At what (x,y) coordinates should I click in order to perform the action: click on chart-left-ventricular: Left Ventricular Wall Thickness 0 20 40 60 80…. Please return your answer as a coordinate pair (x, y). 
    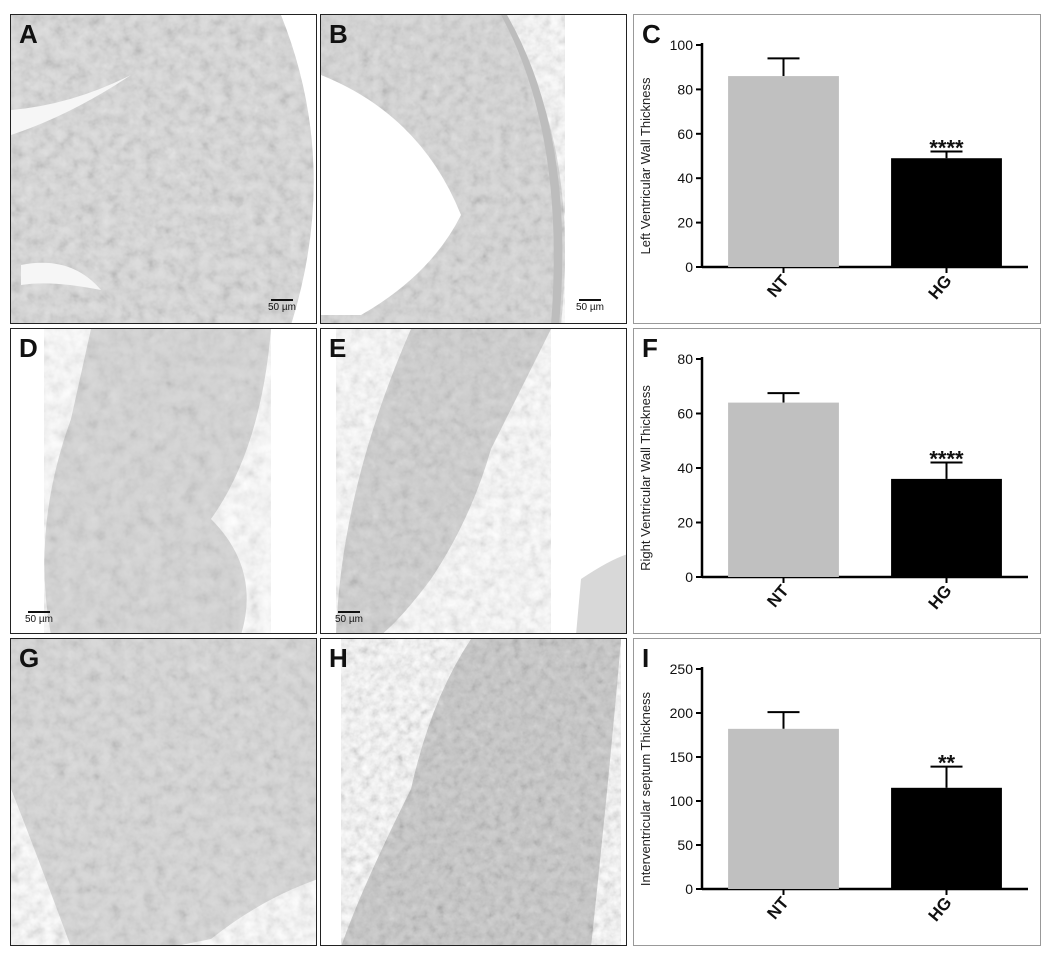
    Looking at the image, I should click on (833, 170).